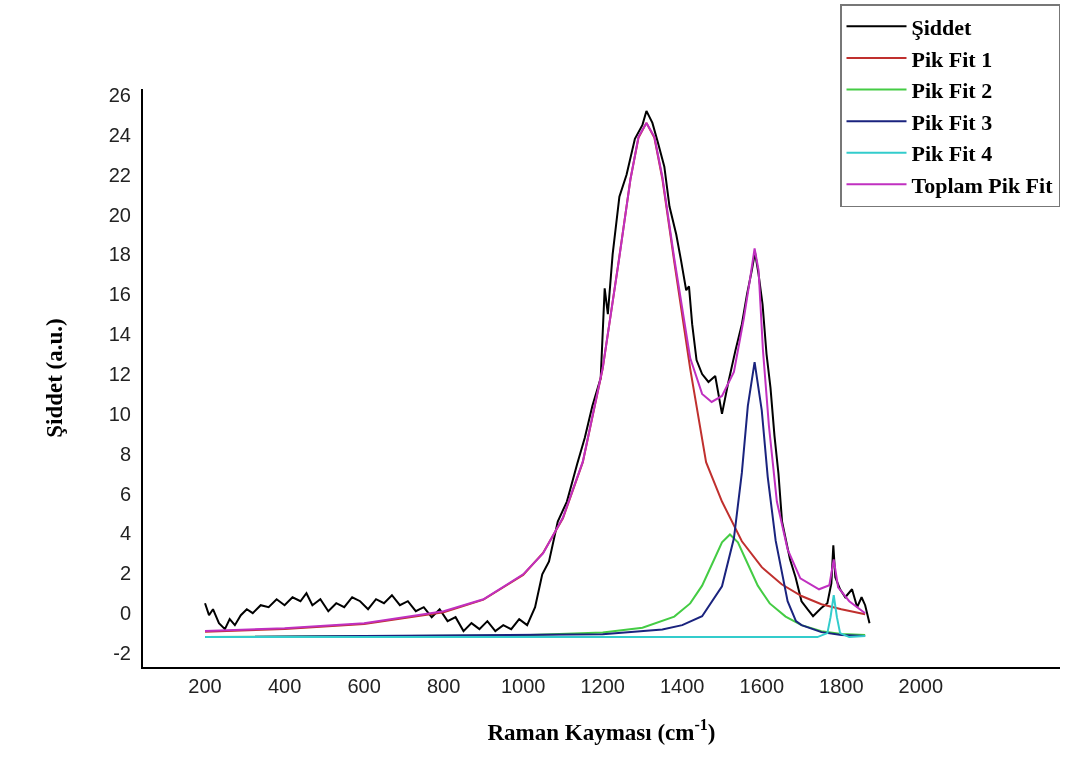 This screenshot has width=1065, height=765. I want to click on x-tick-label: 800, so click(443, 686).